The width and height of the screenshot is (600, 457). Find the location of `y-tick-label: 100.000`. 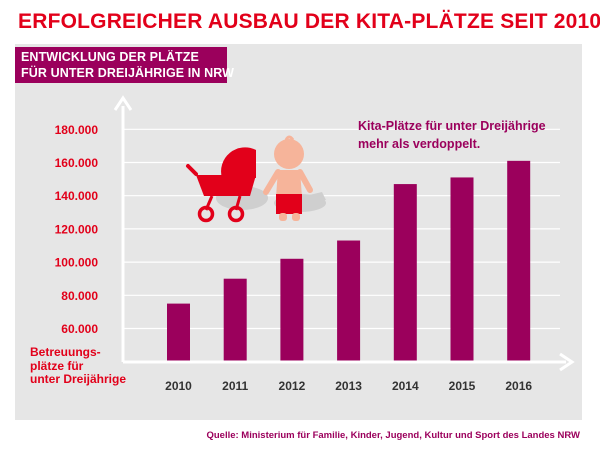

y-tick-label: 100.000 is located at coordinates (77, 263).